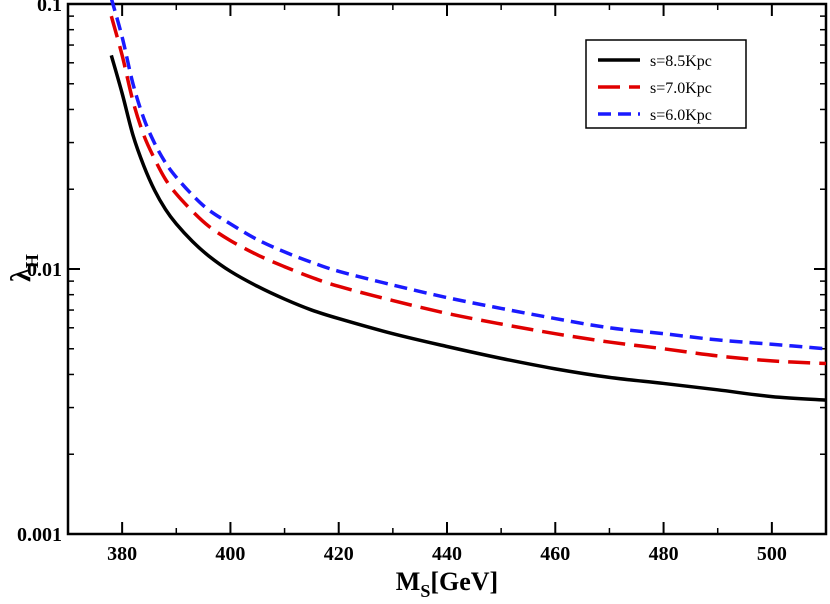 The width and height of the screenshot is (830, 604). I want to click on legend-box, so click(666, 84).